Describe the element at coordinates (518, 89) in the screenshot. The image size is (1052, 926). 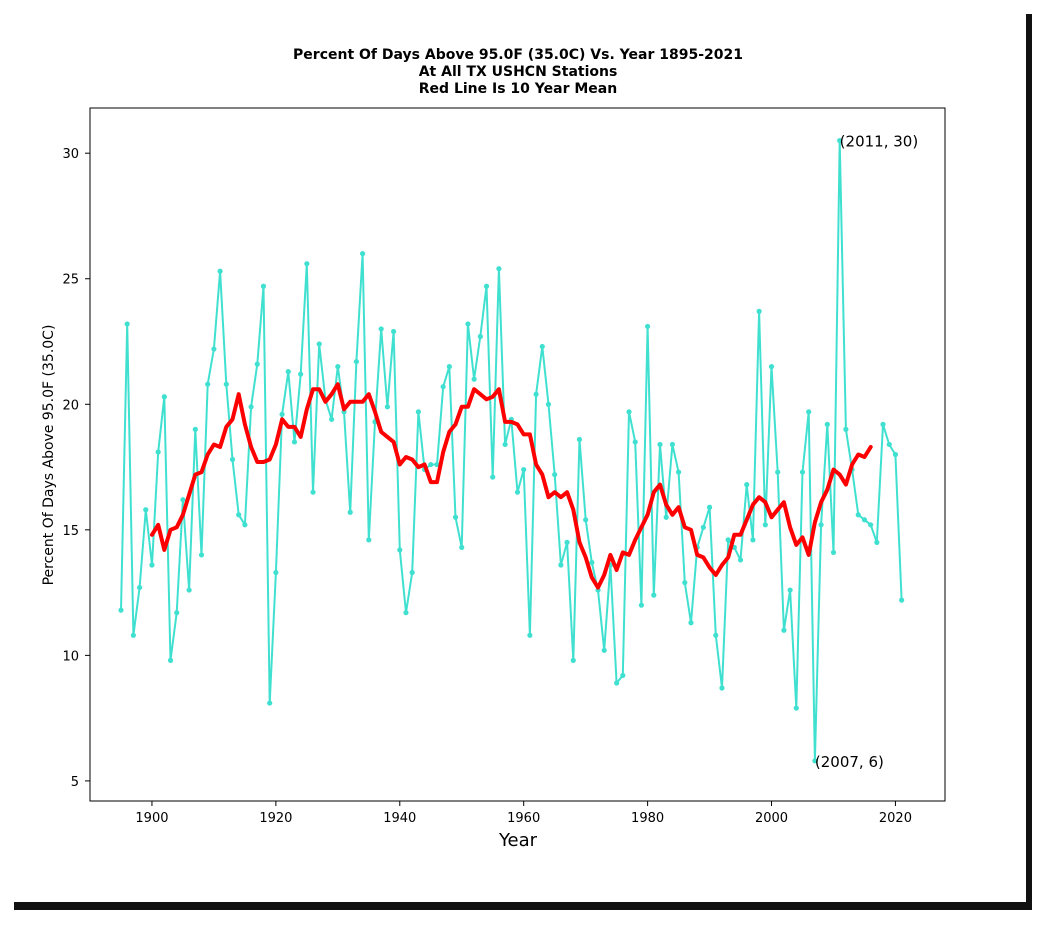
I see `chart-subtitle-2: Red Line Is 10 Year Mean` at that location.